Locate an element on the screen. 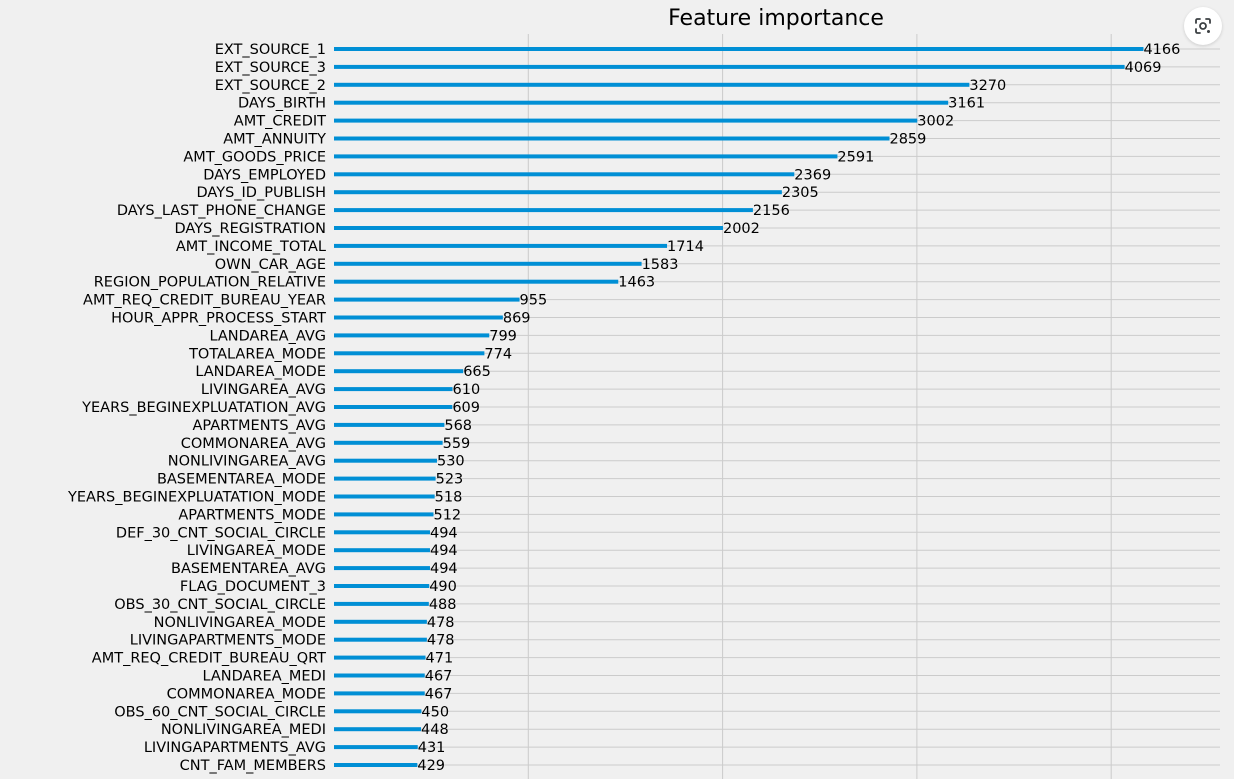  value-label: 2859 is located at coordinates (907, 140).